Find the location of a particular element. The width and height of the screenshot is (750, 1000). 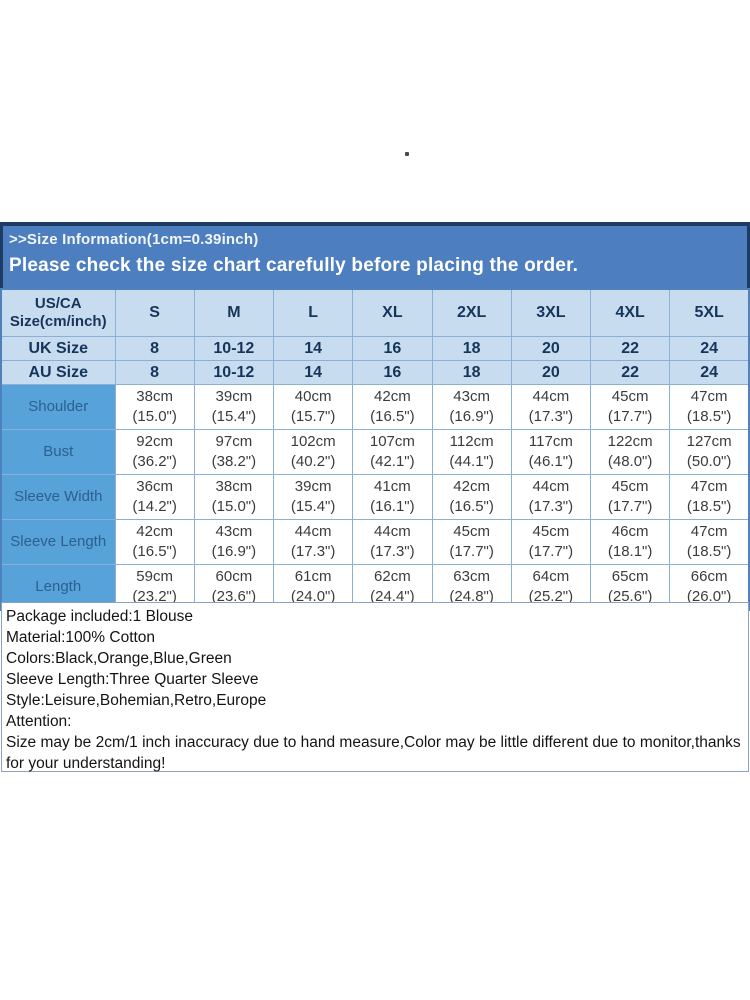

size-cell: 112cm (44.1") is located at coordinates (471, 451).